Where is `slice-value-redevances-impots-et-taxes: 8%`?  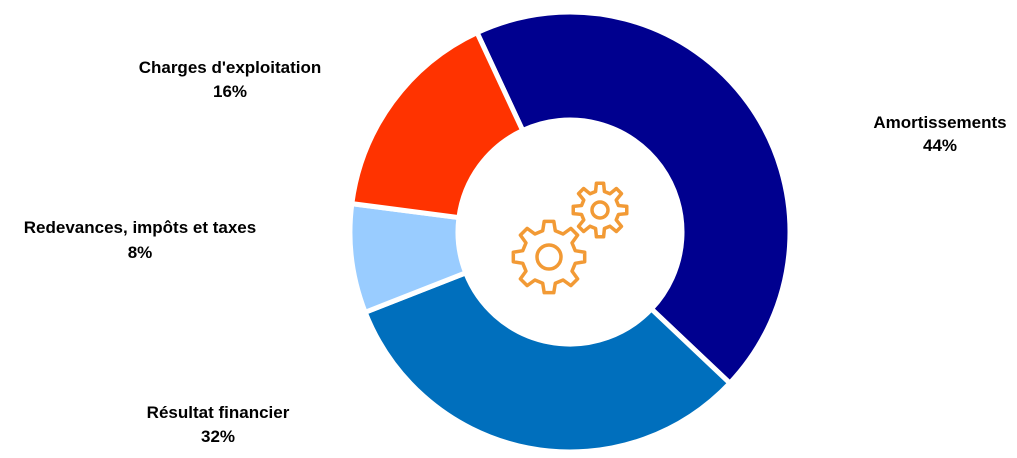 slice-value-redevances-impots-et-taxes: 8% is located at coordinates (140, 252).